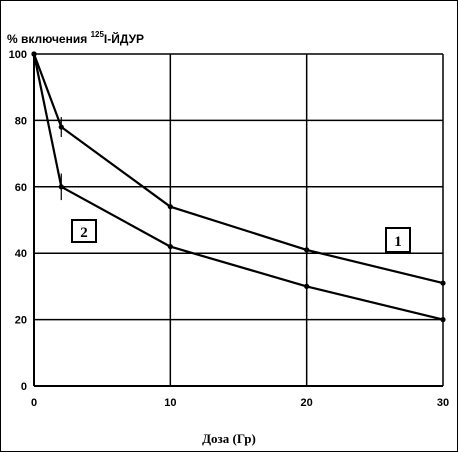 This screenshot has width=458, height=452. Describe the element at coordinates (18, 55) in the screenshot. I see `y-tick-label: 100` at that location.